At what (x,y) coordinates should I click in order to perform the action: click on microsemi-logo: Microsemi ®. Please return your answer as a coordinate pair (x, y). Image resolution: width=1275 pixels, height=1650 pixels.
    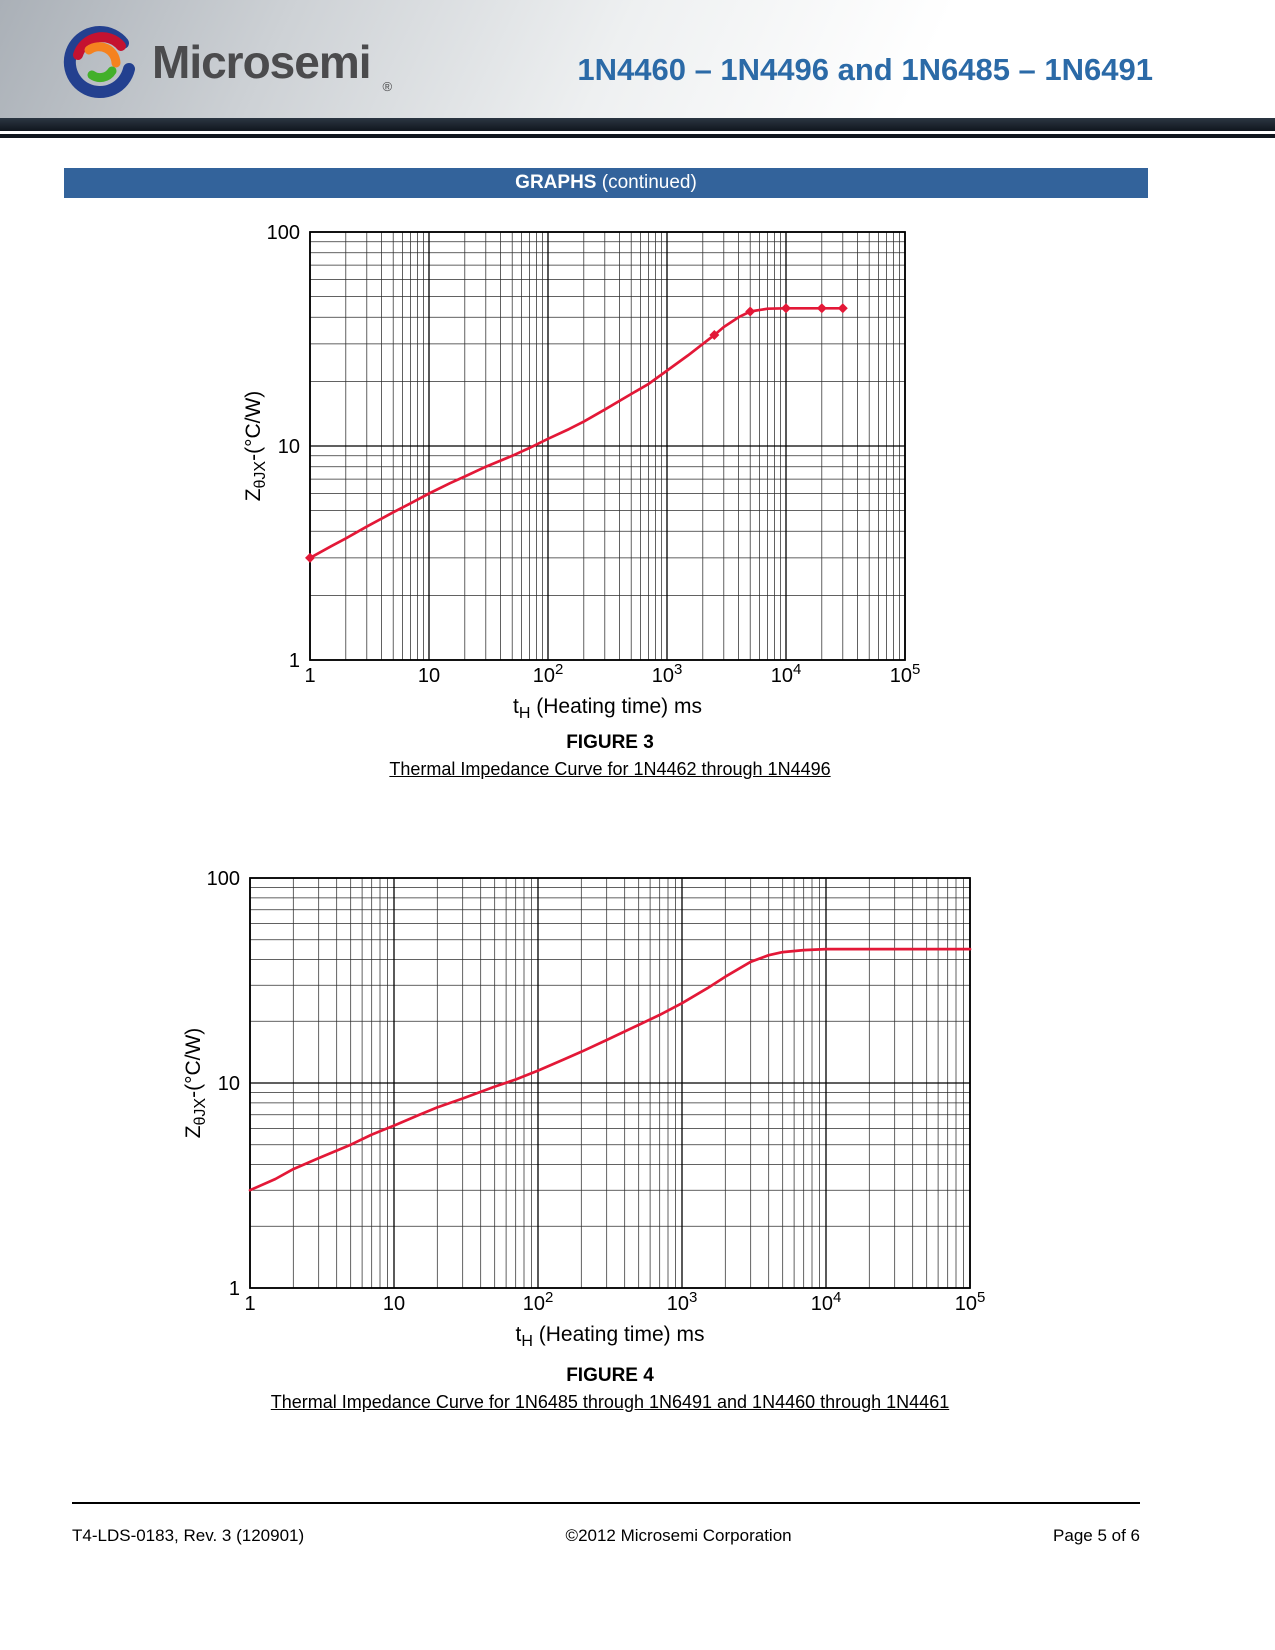
    Looking at the image, I should click on (226, 62).